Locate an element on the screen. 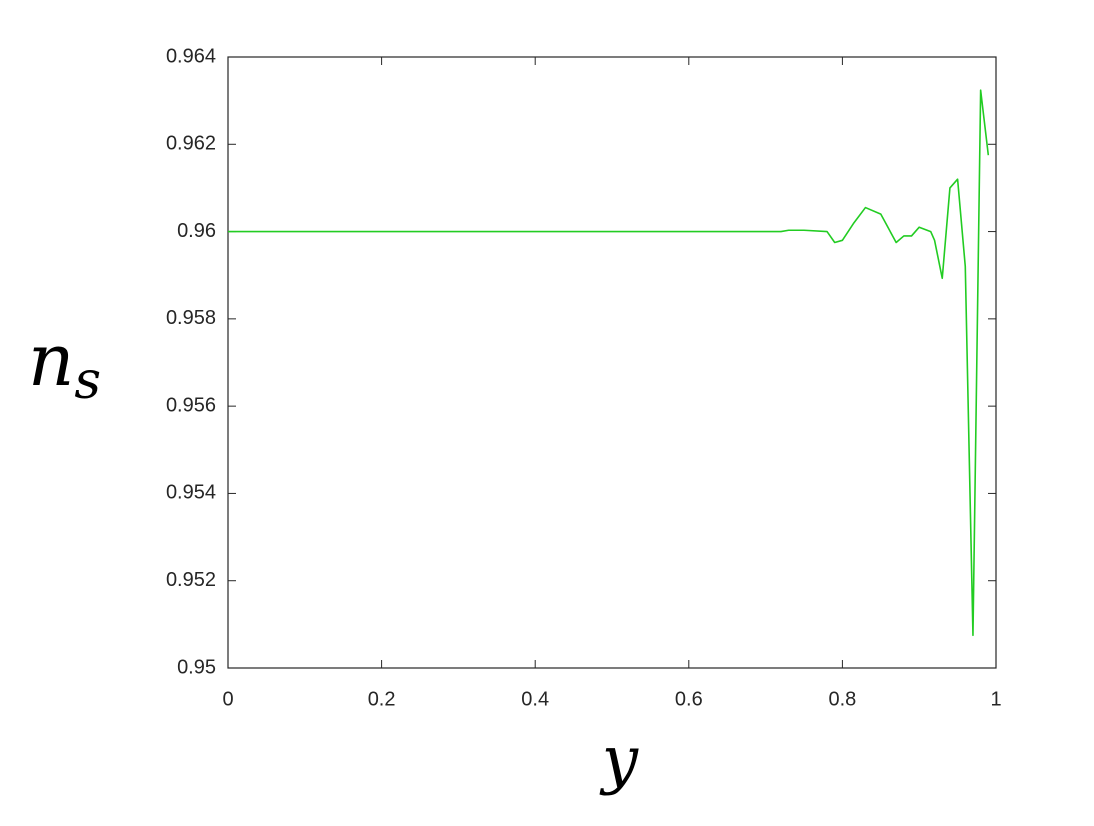 Image resolution: width=1094 pixels, height=826 pixels. y-axis-label-base: n is located at coordinates (51, 360).